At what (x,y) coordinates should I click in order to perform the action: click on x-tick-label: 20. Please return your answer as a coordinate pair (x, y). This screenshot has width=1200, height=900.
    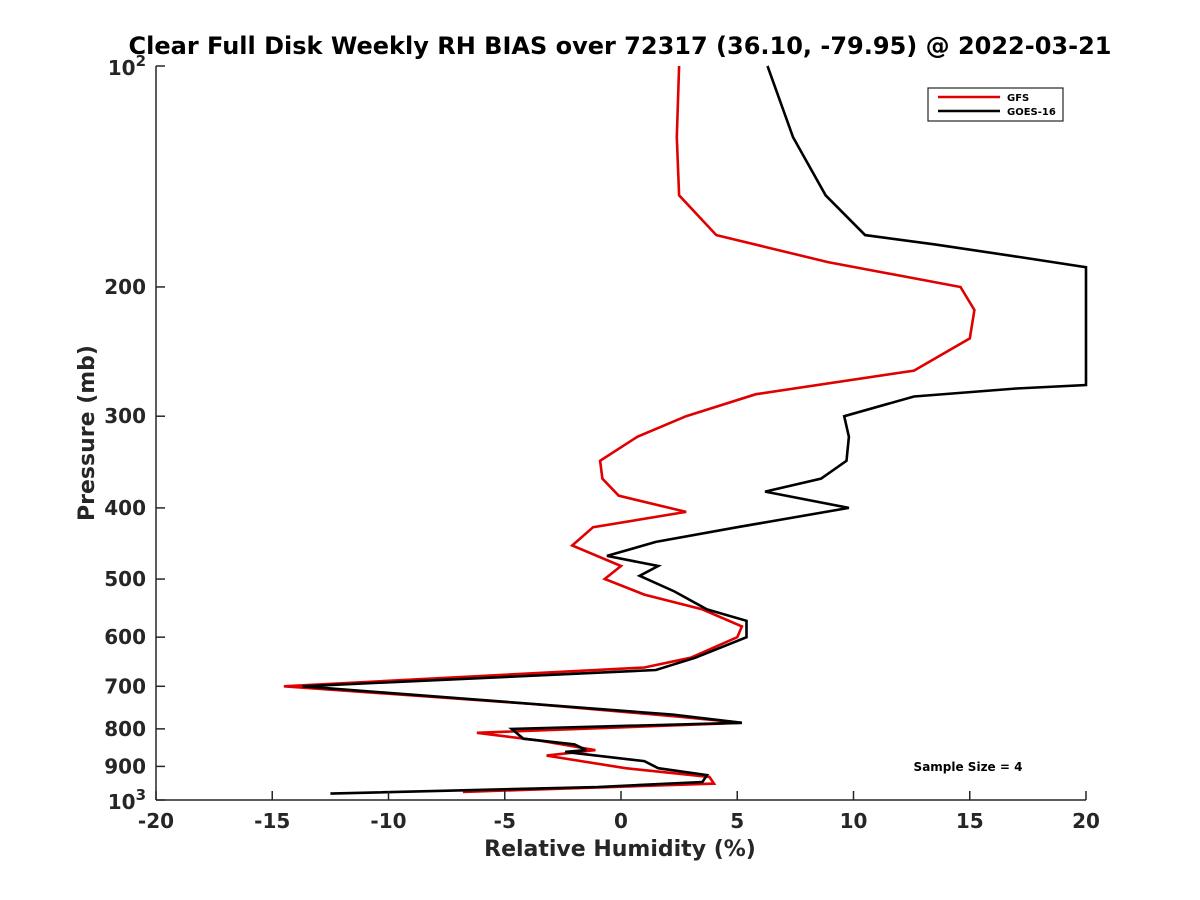
    Looking at the image, I should click on (1086, 821).